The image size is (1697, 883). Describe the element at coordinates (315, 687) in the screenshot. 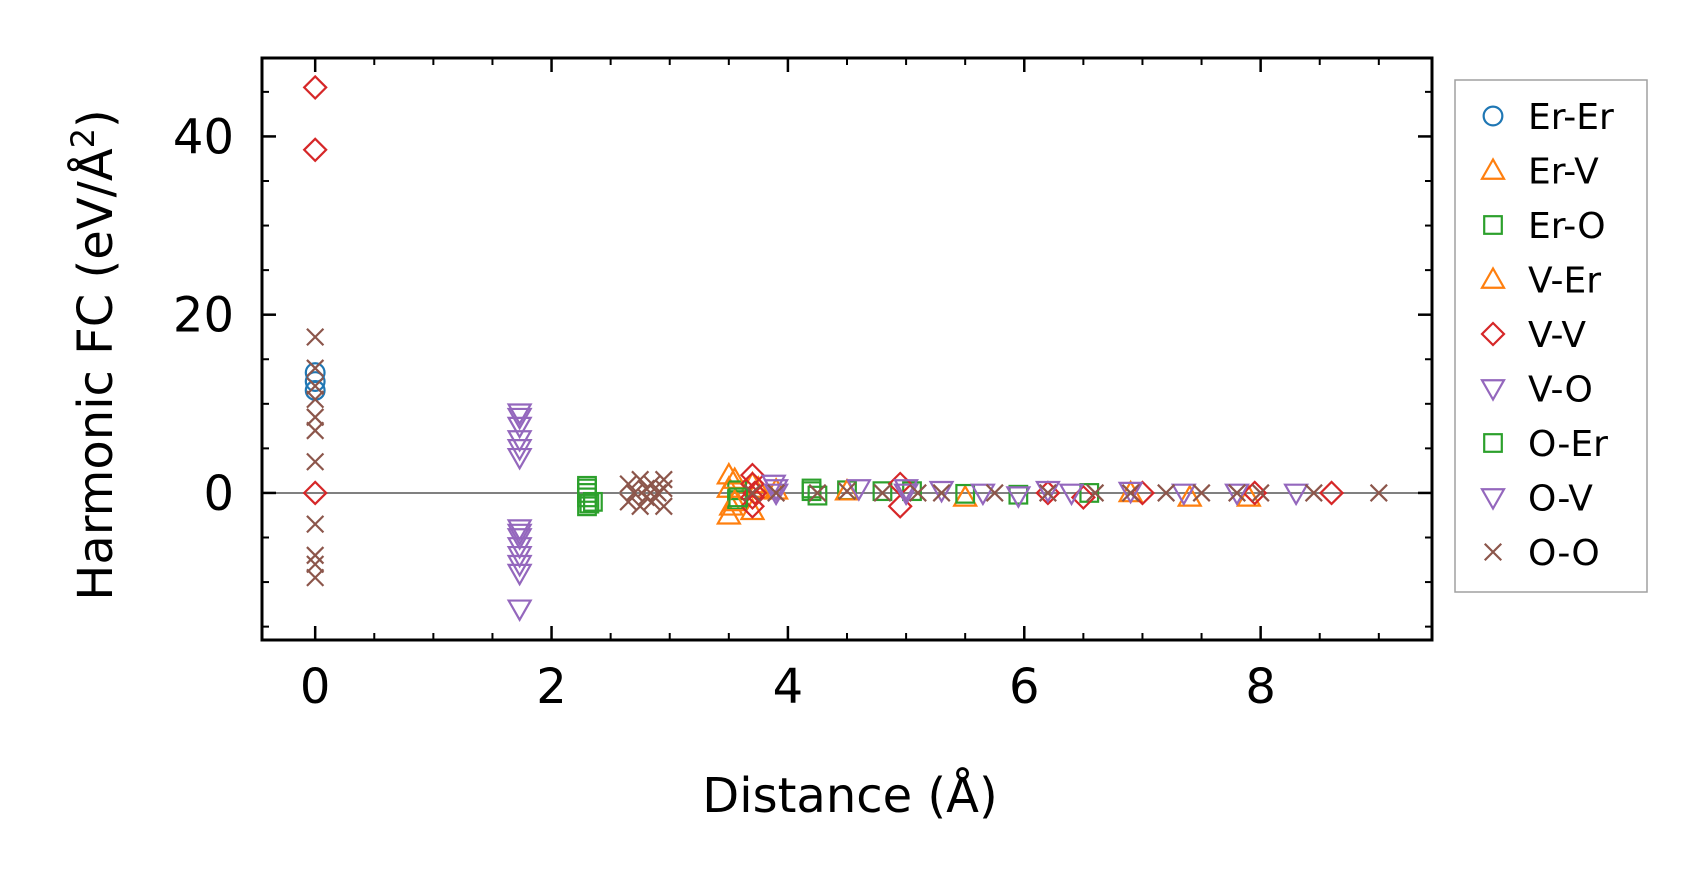

I see `x-tick-label: 0` at that location.